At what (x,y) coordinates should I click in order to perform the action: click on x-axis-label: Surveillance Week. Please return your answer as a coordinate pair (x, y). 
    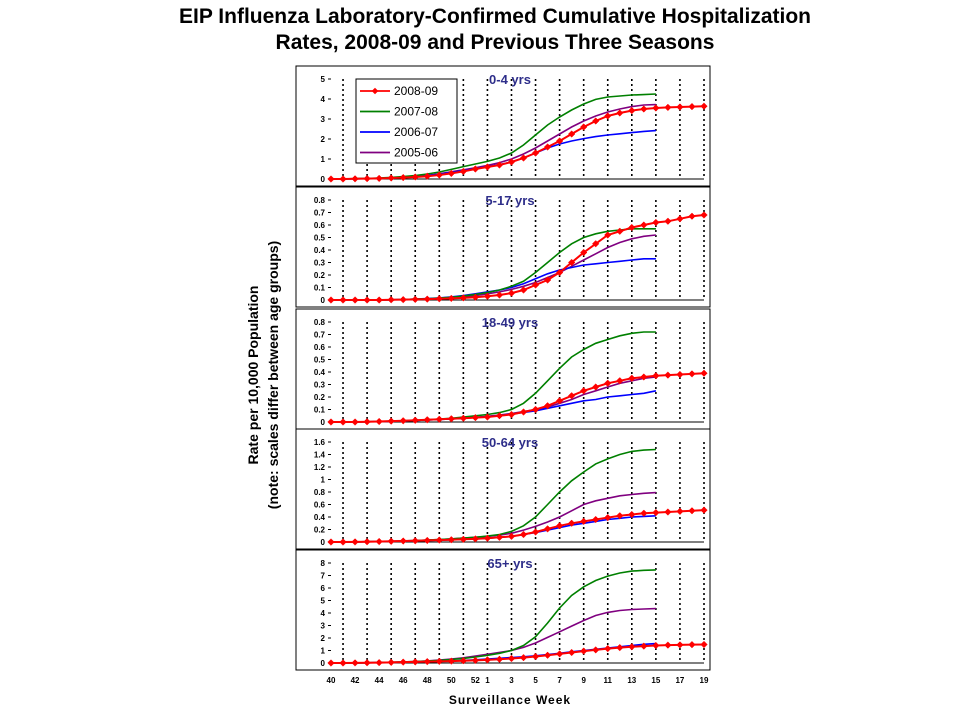
    Looking at the image, I should click on (510, 700).